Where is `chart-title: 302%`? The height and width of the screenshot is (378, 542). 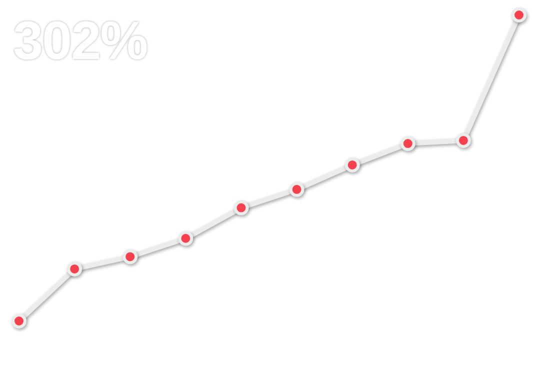
chart-title: 302% is located at coordinates (80, 41).